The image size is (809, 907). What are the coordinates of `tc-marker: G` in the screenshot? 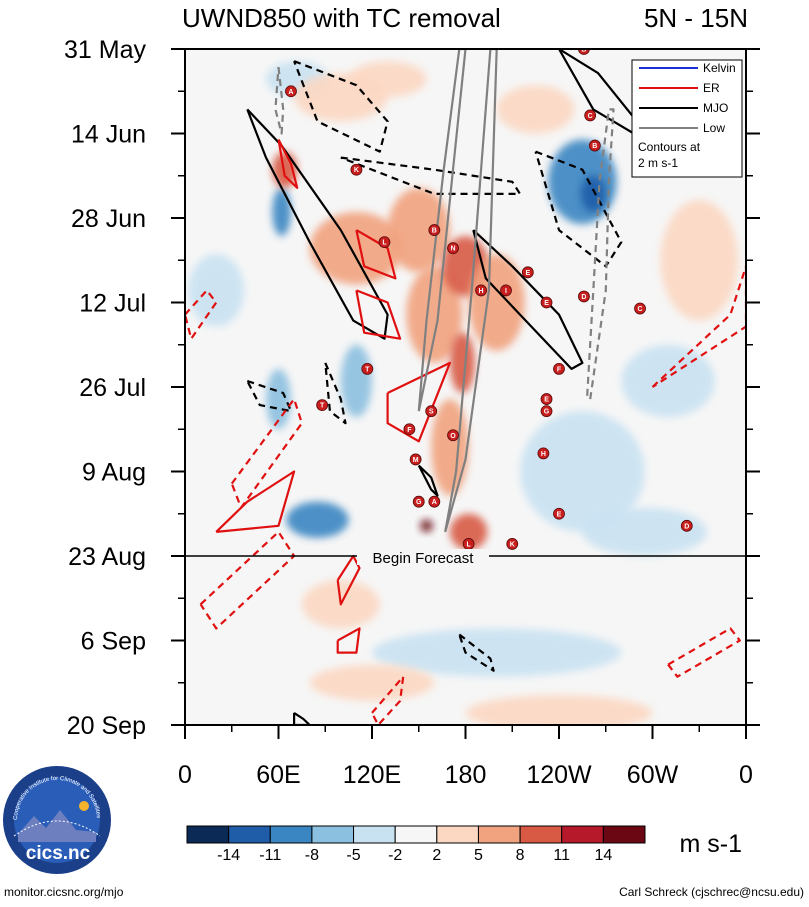 It's located at (418, 501).